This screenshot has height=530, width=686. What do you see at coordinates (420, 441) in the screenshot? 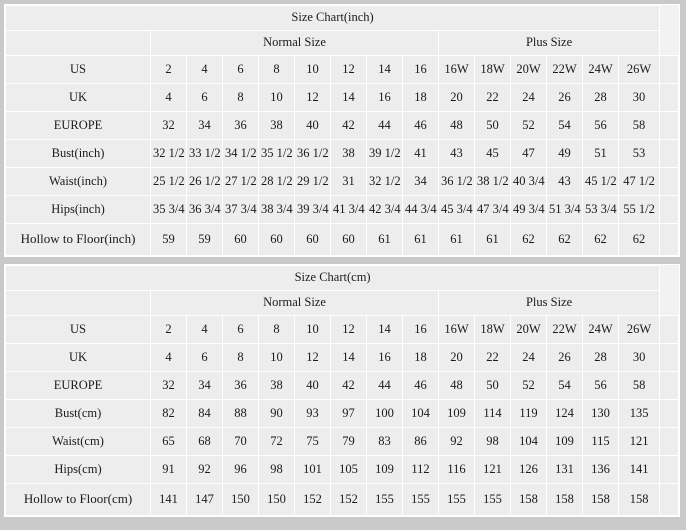
I see `table-cell: 86` at bounding box center [420, 441].